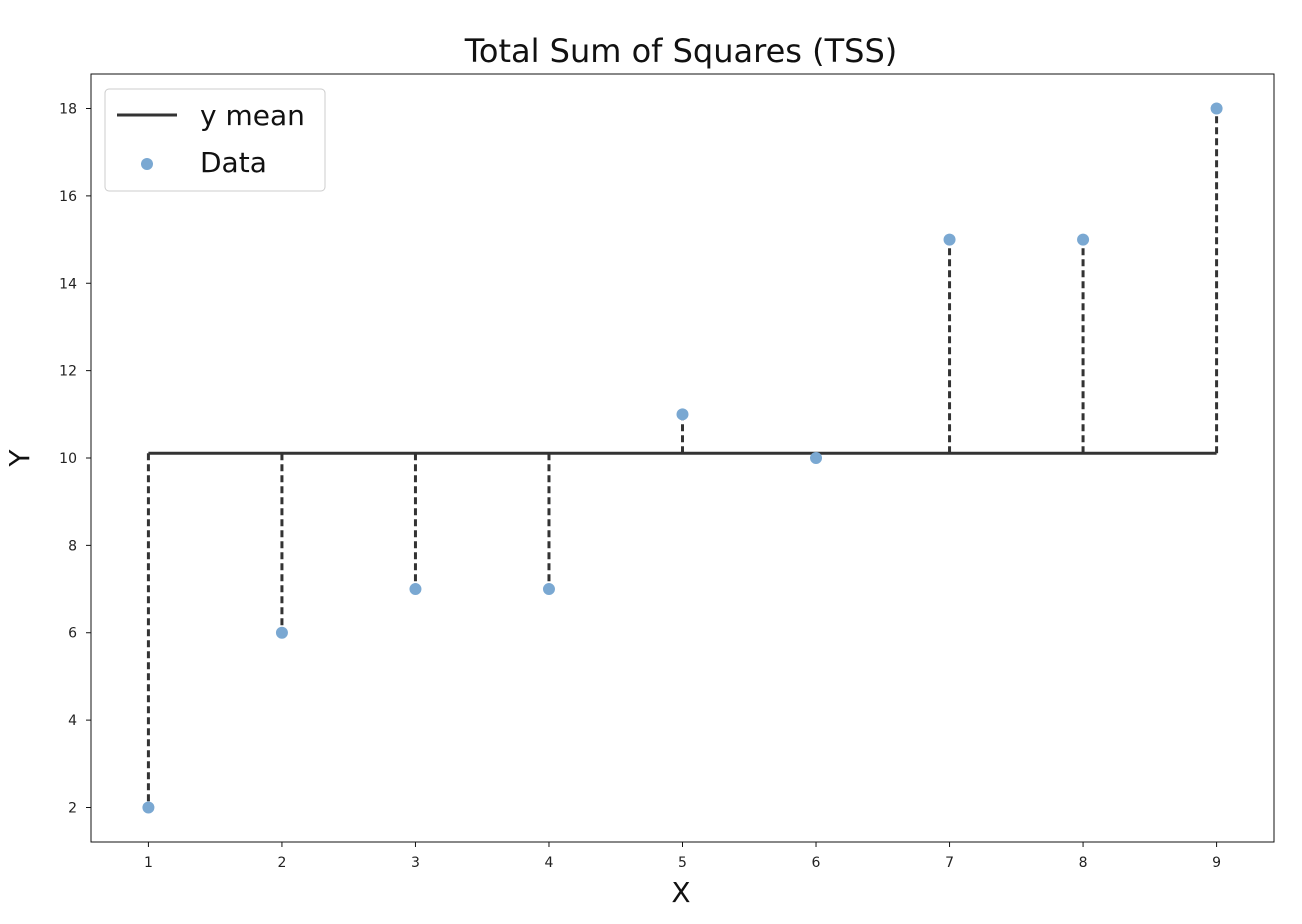 This screenshot has height=924, width=1302. What do you see at coordinates (147, 164) in the screenshot?
I see `legend-point-marker` at bounding box center [147, 164].